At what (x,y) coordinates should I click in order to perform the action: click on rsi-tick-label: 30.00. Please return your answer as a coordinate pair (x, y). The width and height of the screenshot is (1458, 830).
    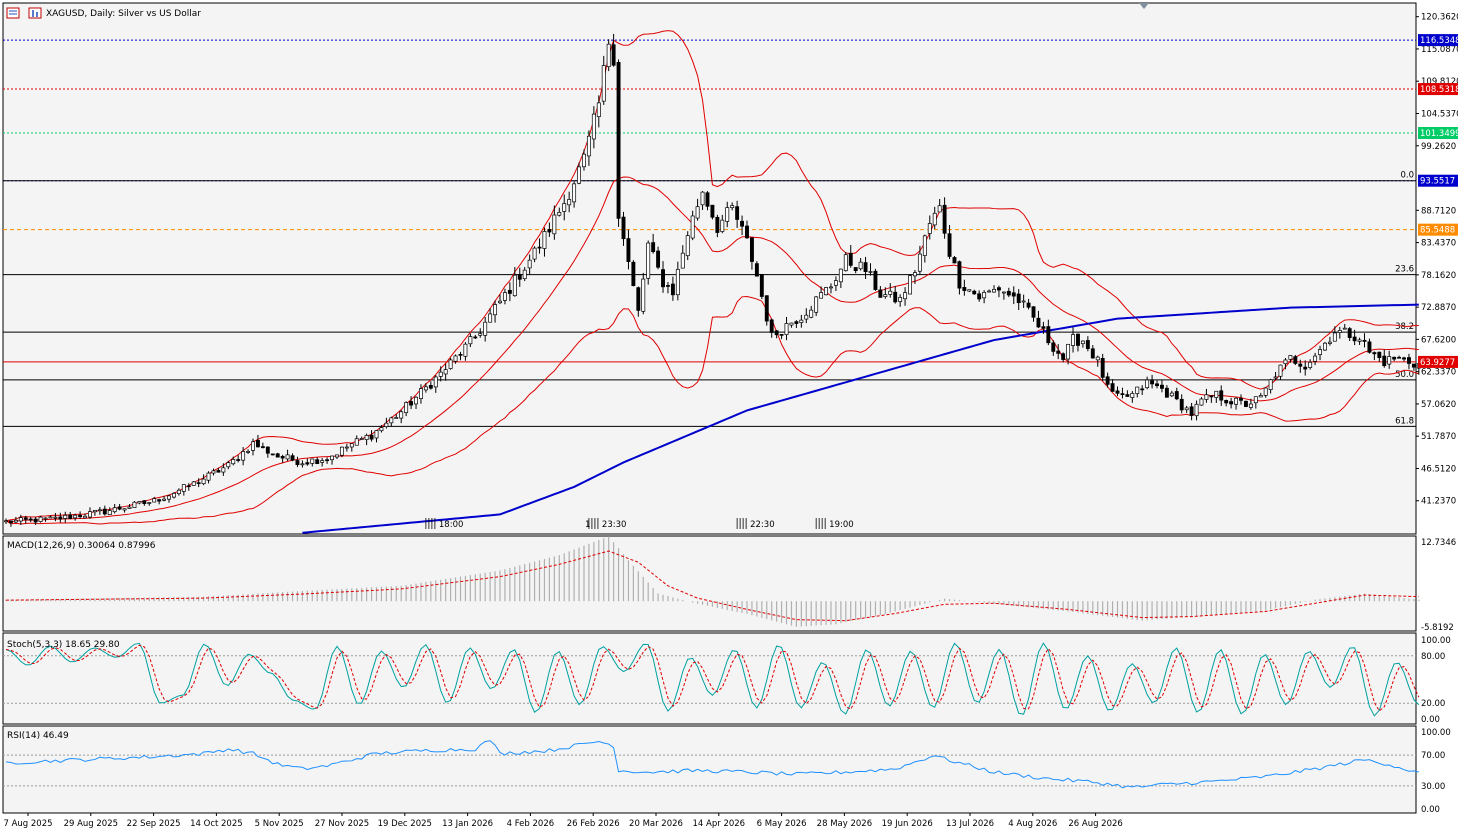
    Looking at the image, I should click on (1433, 787).